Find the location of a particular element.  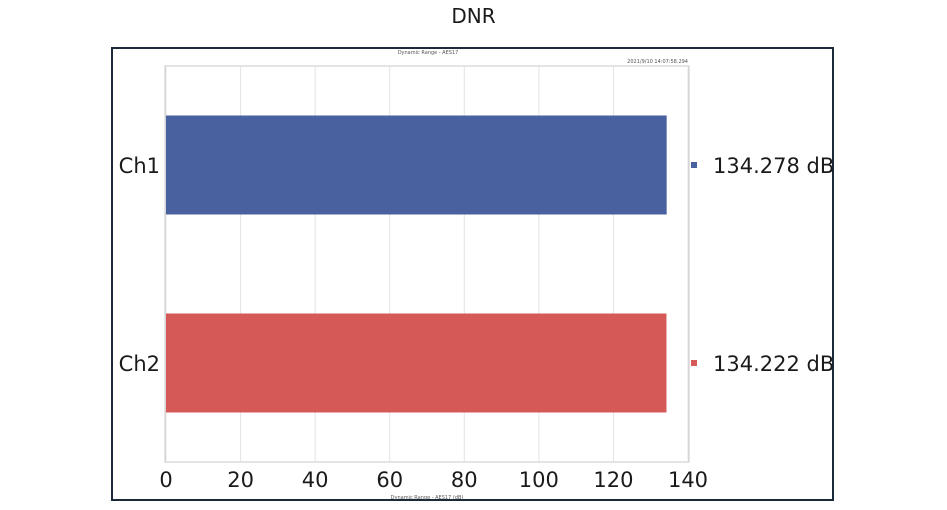

x-tick-label: 60 is located at coordinates (389, 480).